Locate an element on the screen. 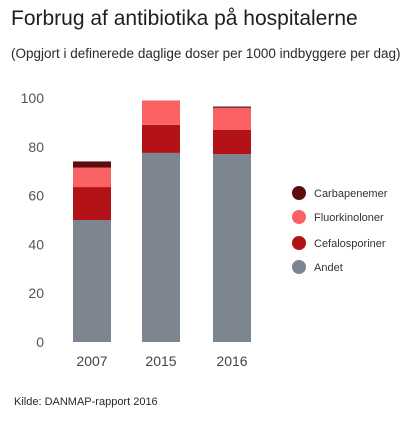  legend-label-cefalosporiner: Cefalosporiner is located at coordinates (350, 244).